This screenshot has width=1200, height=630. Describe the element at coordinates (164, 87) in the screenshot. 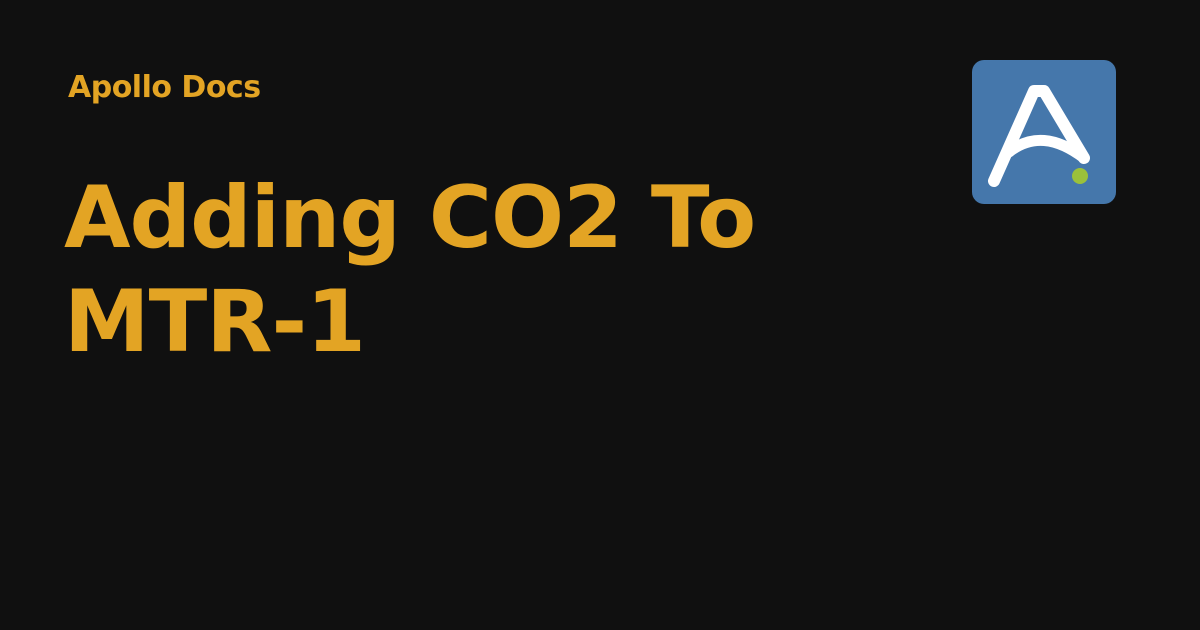

I see `site-name: Apollo Docs` at that location.